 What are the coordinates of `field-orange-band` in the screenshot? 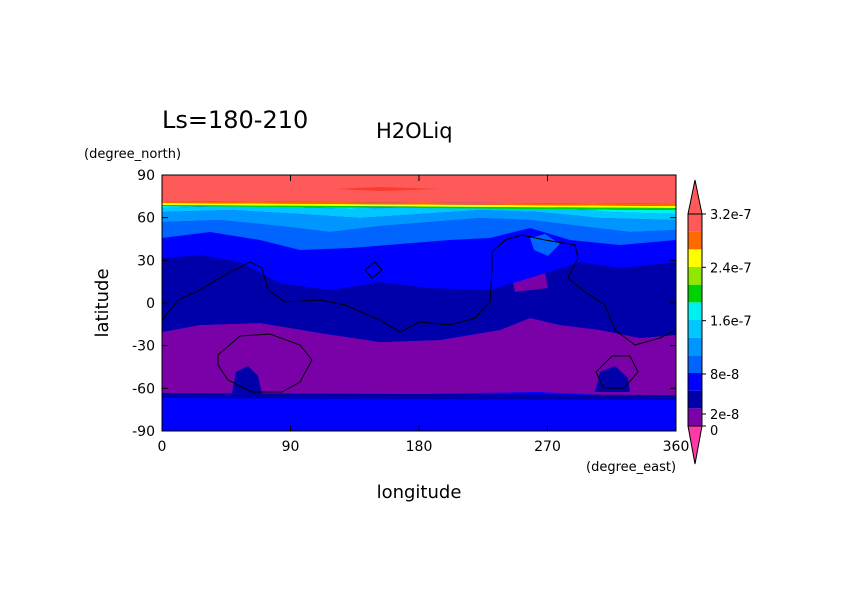 It's located at (419, 203).